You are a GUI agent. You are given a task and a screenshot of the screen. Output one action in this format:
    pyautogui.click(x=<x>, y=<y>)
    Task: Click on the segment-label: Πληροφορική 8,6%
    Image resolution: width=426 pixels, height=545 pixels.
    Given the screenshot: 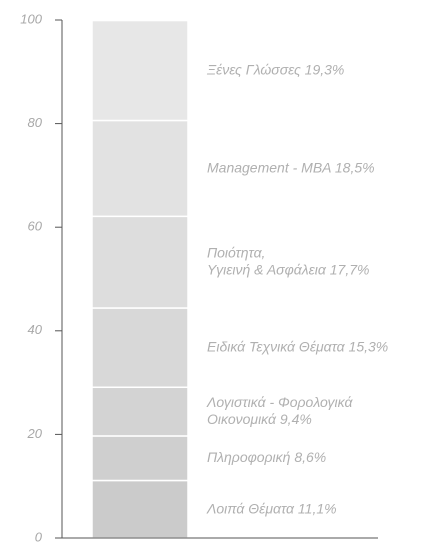 What is the action you would take?
    pyautogui.click(x=266, y=457)
    